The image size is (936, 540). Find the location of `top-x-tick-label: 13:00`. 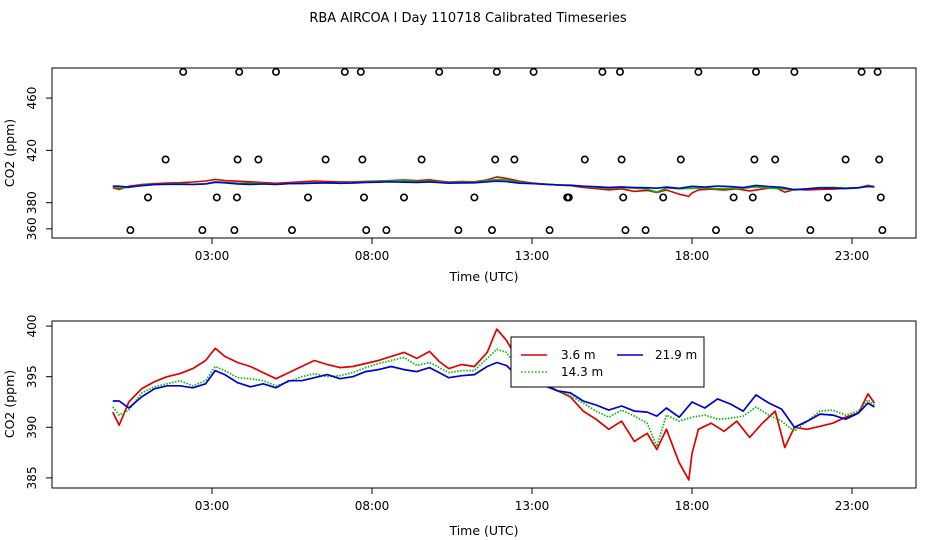

top-x-tick-label: 13:00 is located at coordinates (532, 256).